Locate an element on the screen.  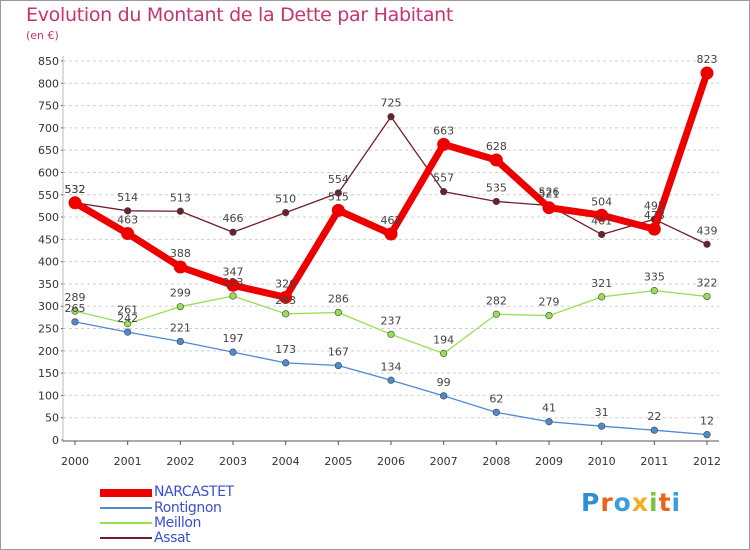
data-label-meillon: 283 is located at coordinates (285, 300).